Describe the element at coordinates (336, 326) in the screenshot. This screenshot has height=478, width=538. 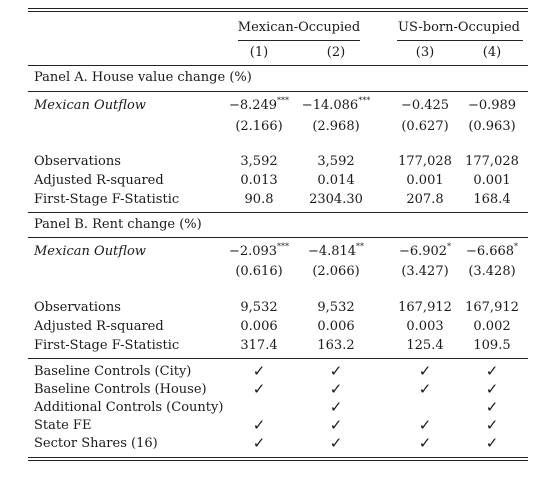
I see `panel-b-r2-2: 0.006` at that location.